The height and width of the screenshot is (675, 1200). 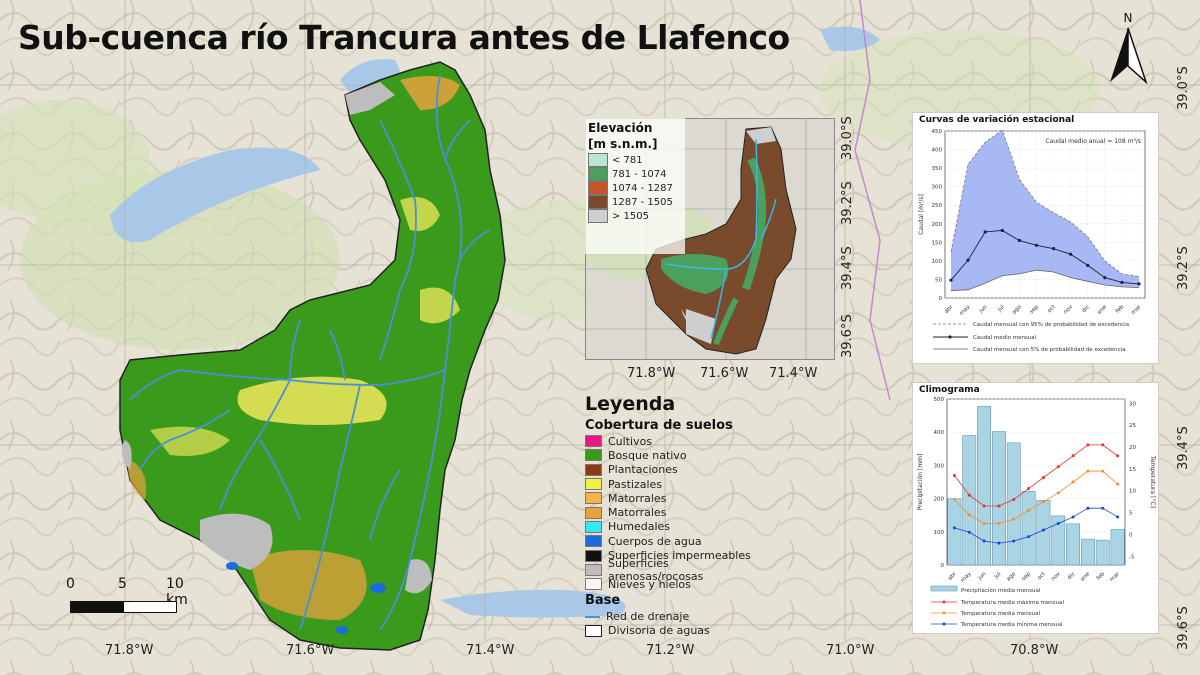 What do you see at coordinates (847, 268) in the screenshot?
I see `inset-lat-label-3: 39.4°S` at bounding box center [847, 268].